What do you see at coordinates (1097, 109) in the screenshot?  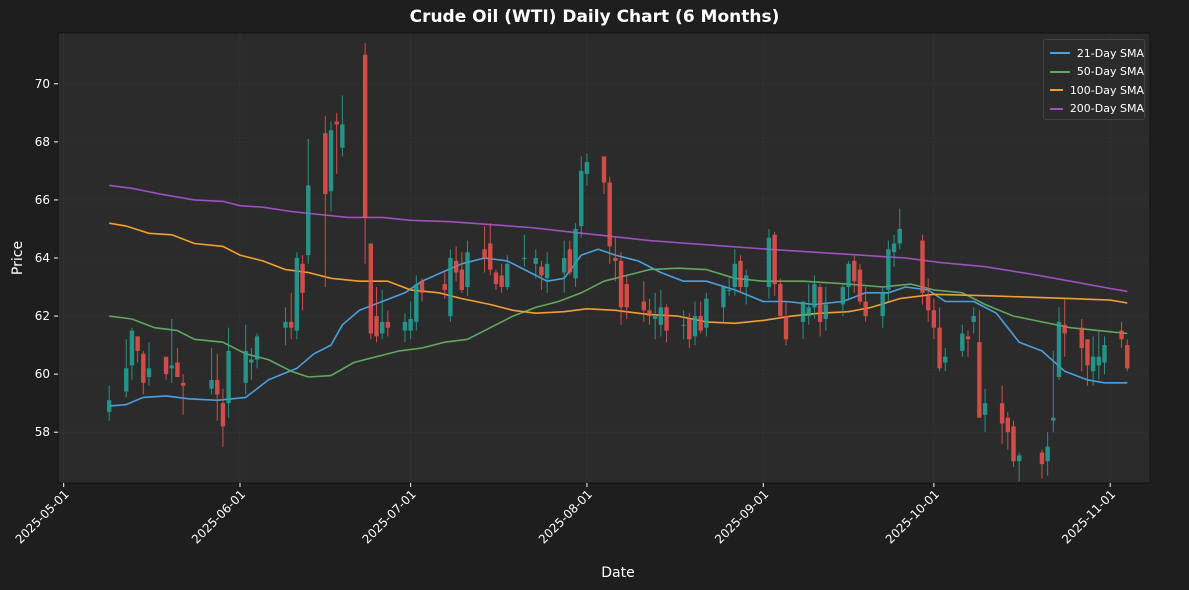 I see `legend-item: 200-Day SMA` at bounding box center [1097, 109].